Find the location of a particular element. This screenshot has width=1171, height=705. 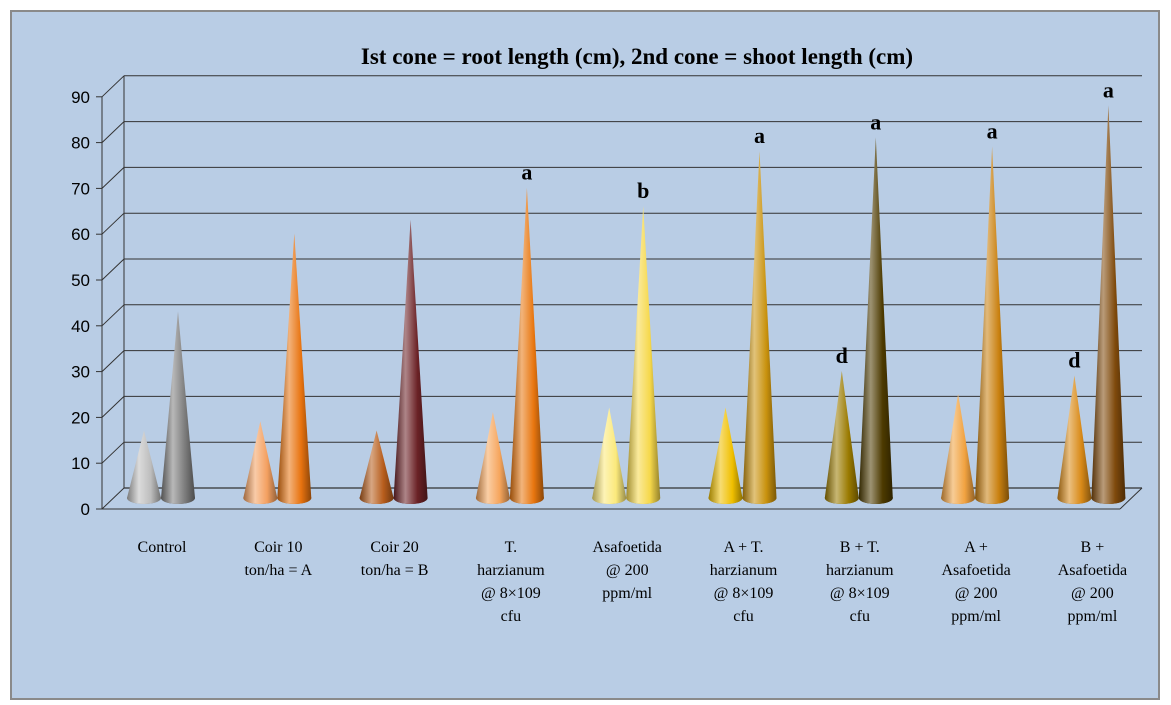

y-tick-label: 50 is located at coordinates (80, 280).